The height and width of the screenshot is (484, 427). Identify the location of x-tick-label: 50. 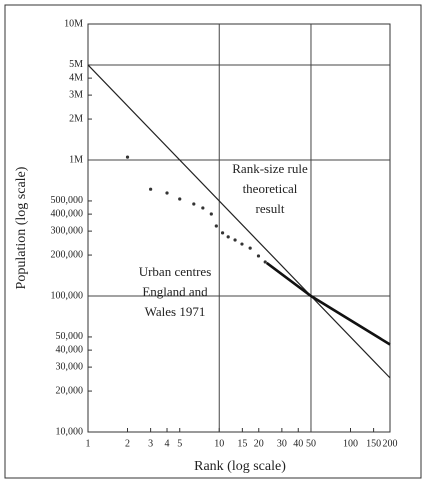
(311, 443).